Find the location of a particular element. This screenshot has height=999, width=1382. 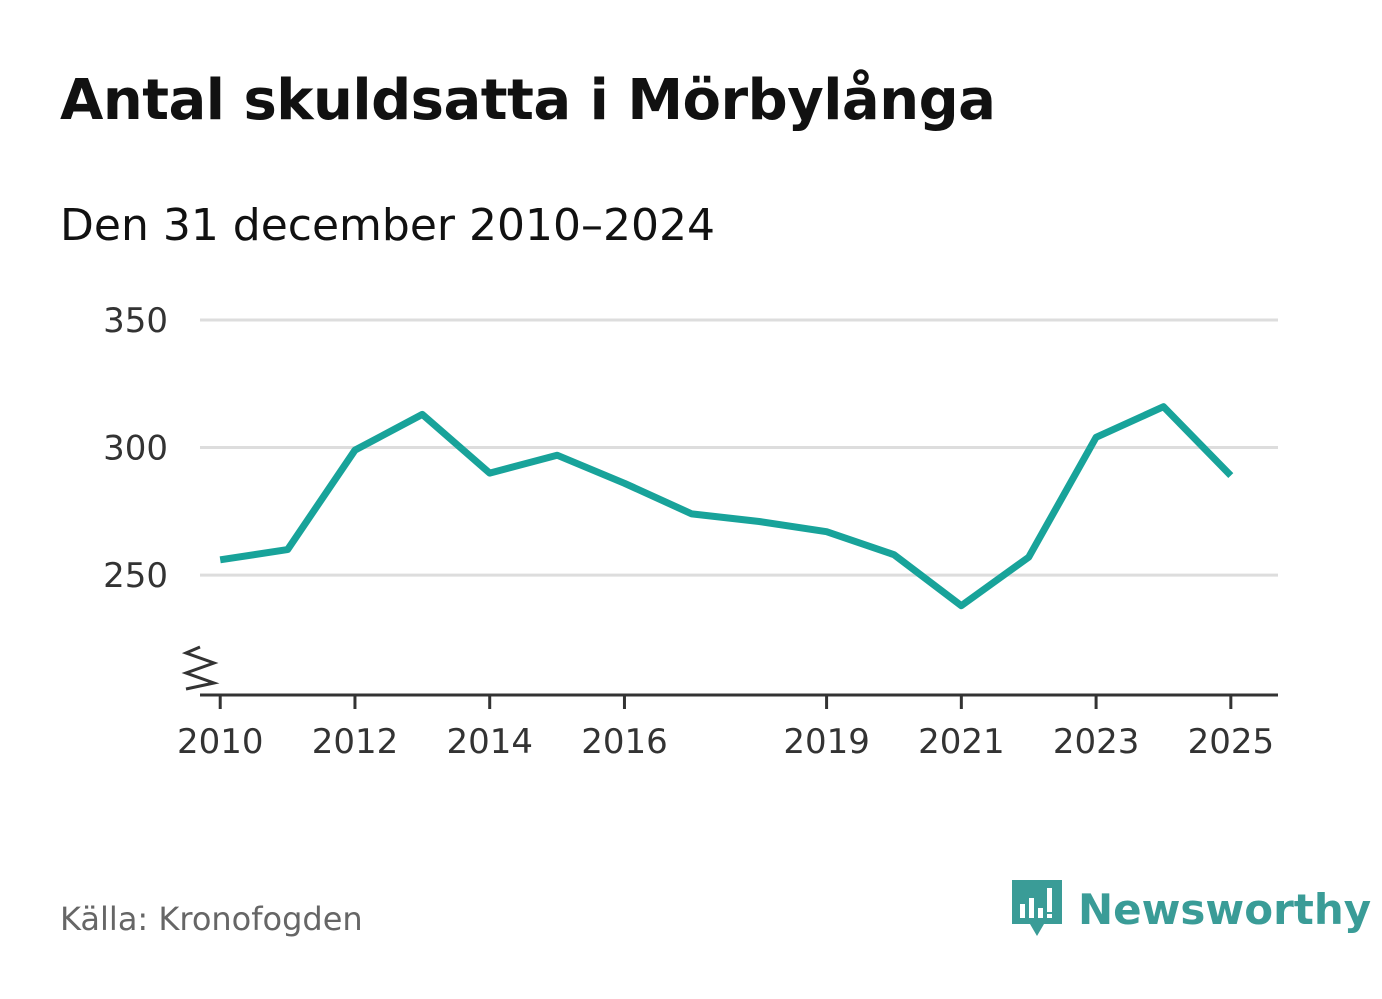

x-tick-label: 2021 is located at coordinates (961, 742).